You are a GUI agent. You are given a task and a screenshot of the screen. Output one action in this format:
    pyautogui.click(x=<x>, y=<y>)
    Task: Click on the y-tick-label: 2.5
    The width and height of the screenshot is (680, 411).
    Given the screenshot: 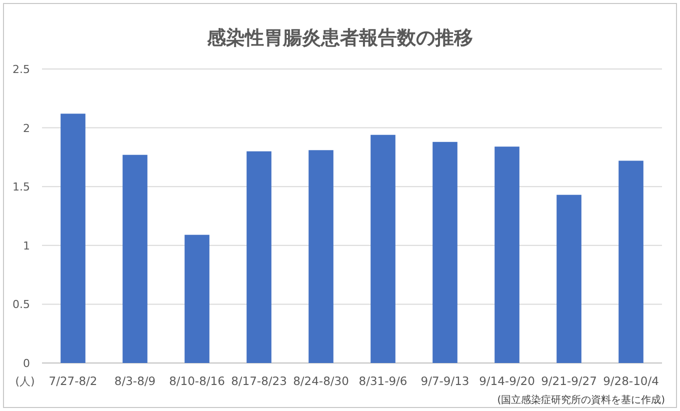 What is the action you would take?
    pyautogui.click(x=21, y=69)
    